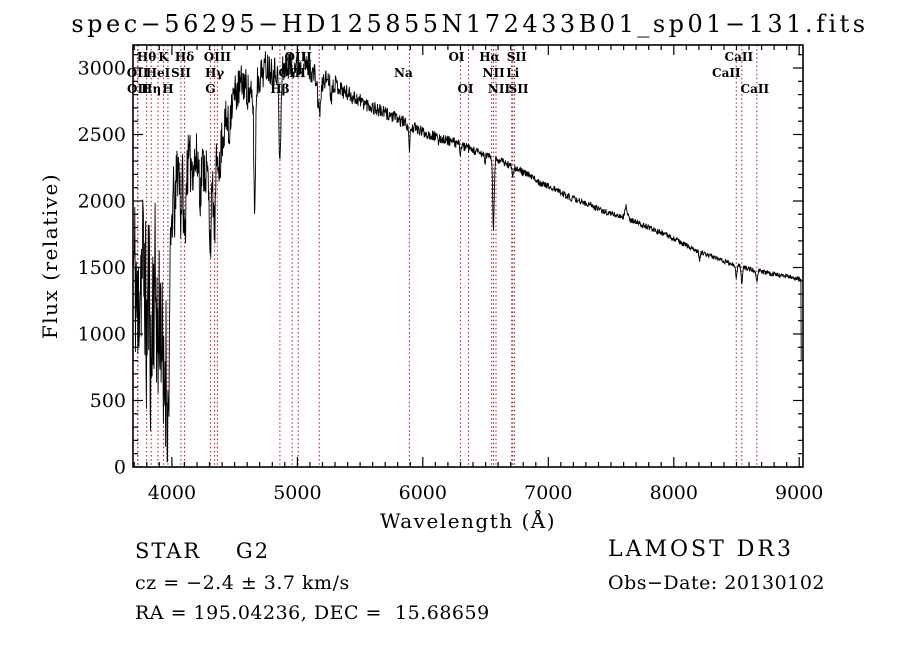 Image resolution: width=900 pixels, height=649 pixels. What do you see at coordinates (674, 493) in the screenshot?
I see `x-tick-label: 8000` at bounding box center [674, 493].